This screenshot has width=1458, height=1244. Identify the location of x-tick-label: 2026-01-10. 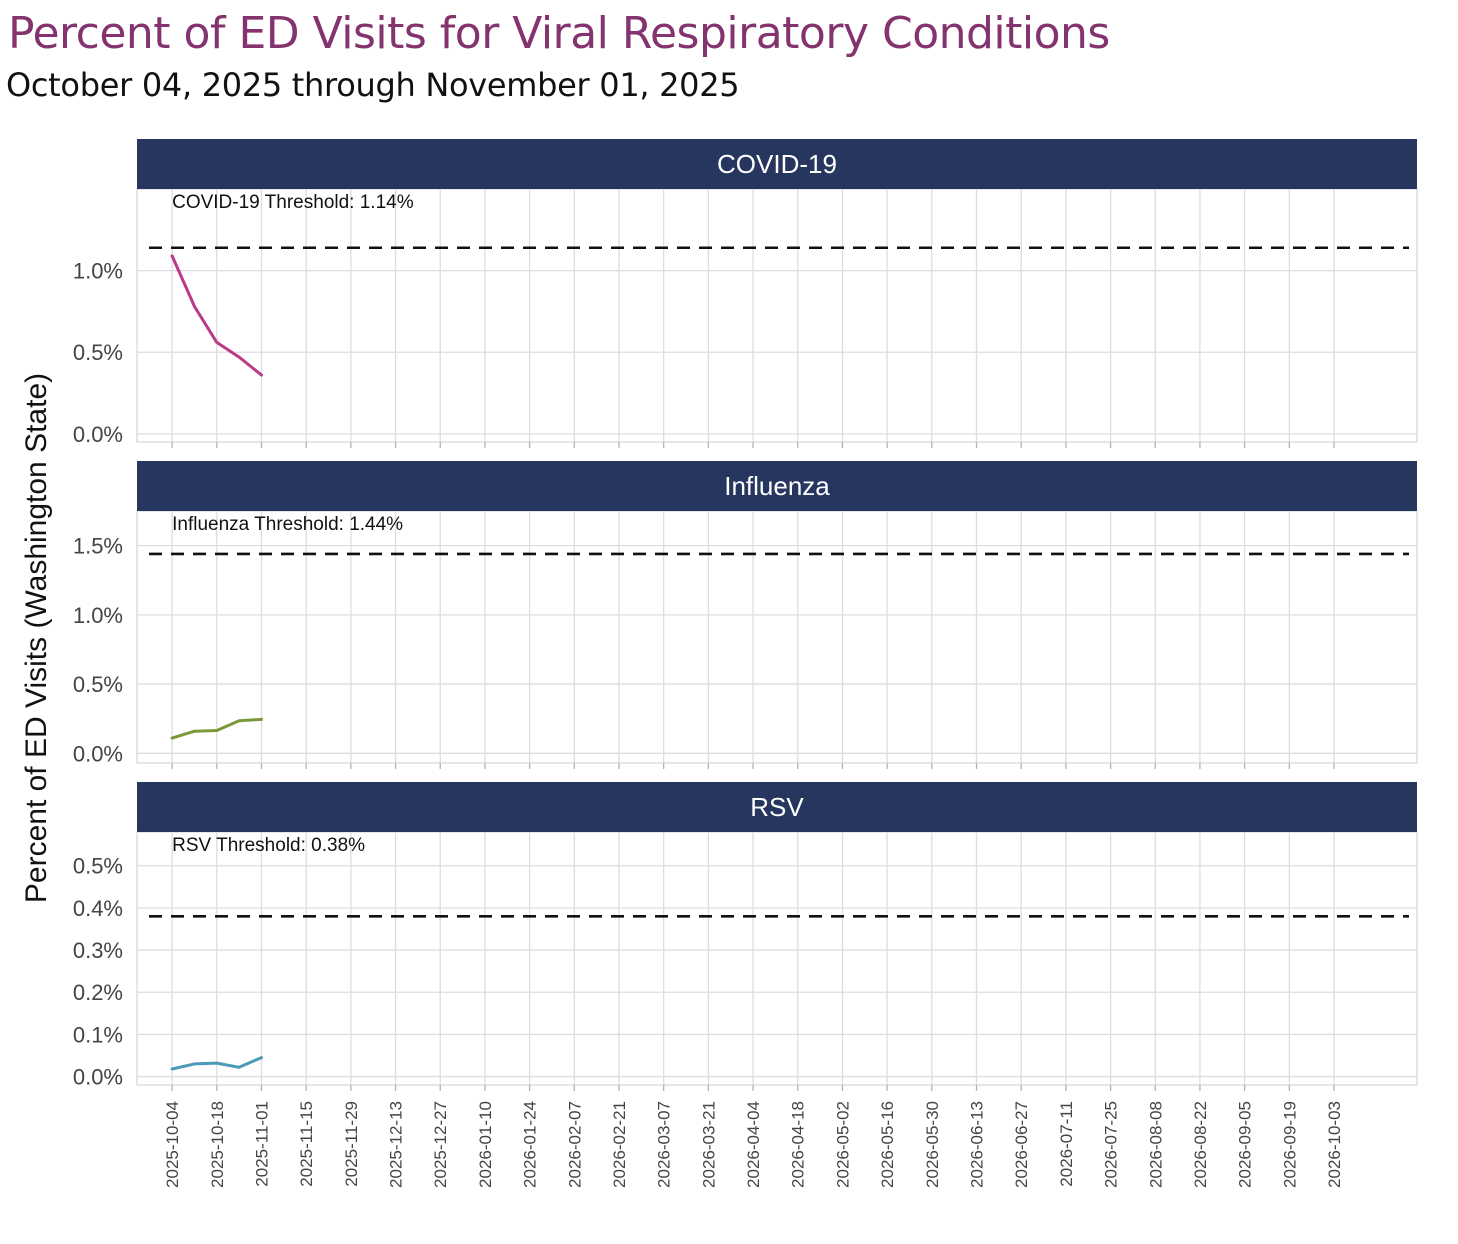
(485, 1144).